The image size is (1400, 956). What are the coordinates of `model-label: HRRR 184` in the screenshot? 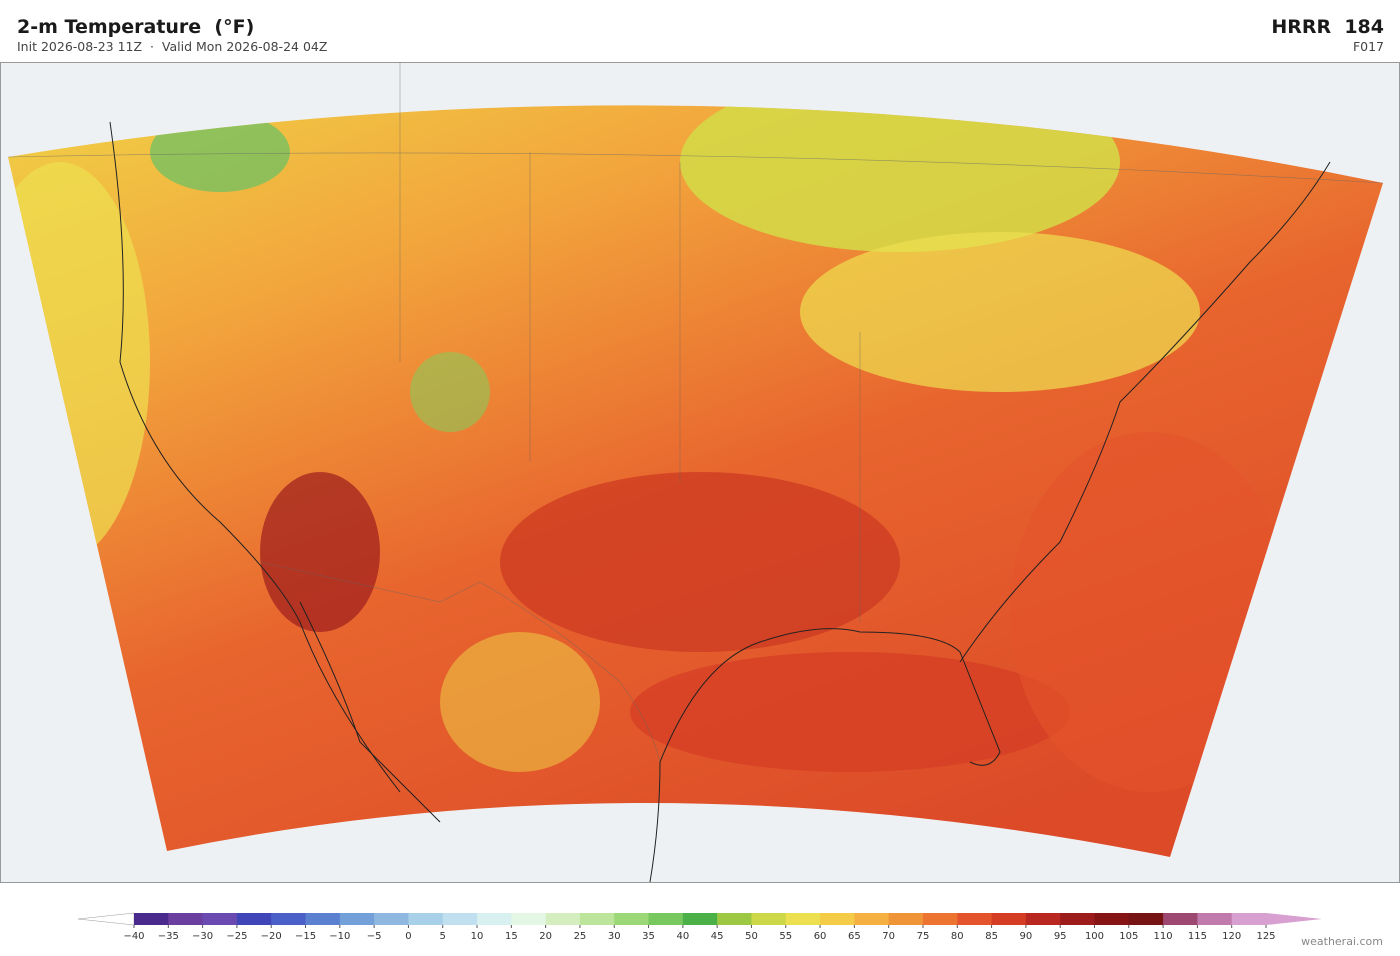 It's located at (1327, 27).